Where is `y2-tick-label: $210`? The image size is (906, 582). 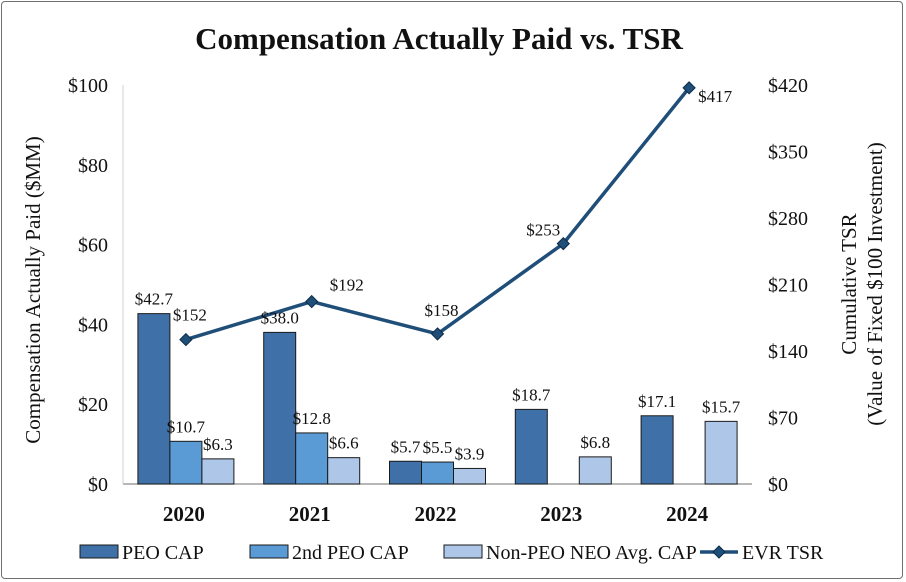 y2-tick-label: $210 is located at coordinates (788, 286).